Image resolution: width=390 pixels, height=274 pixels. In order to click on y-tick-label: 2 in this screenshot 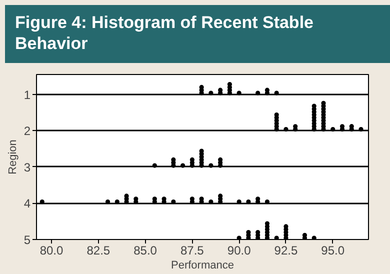, I will do `click(27, 131)`.